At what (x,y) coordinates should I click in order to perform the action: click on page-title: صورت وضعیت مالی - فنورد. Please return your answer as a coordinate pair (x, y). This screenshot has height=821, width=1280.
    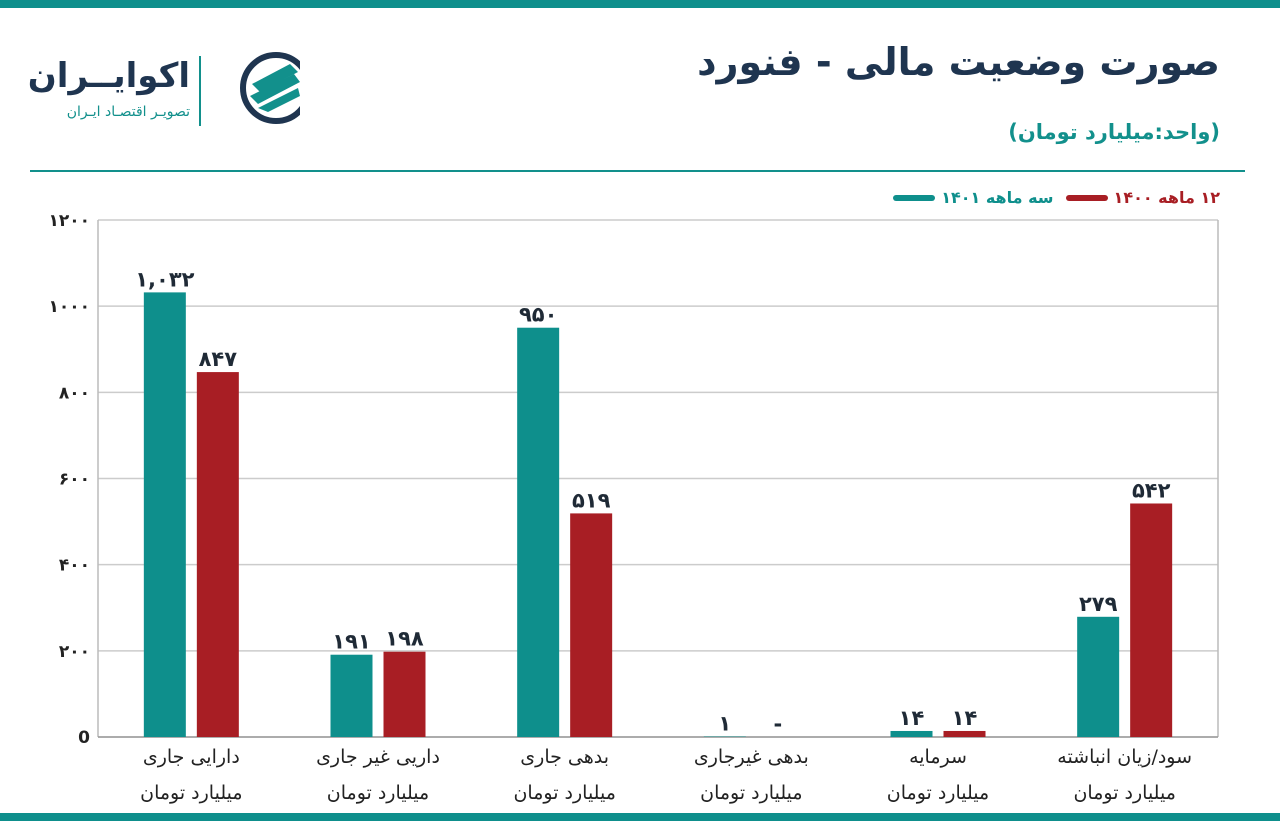
    Looking at the image, I should click on (958, 62).